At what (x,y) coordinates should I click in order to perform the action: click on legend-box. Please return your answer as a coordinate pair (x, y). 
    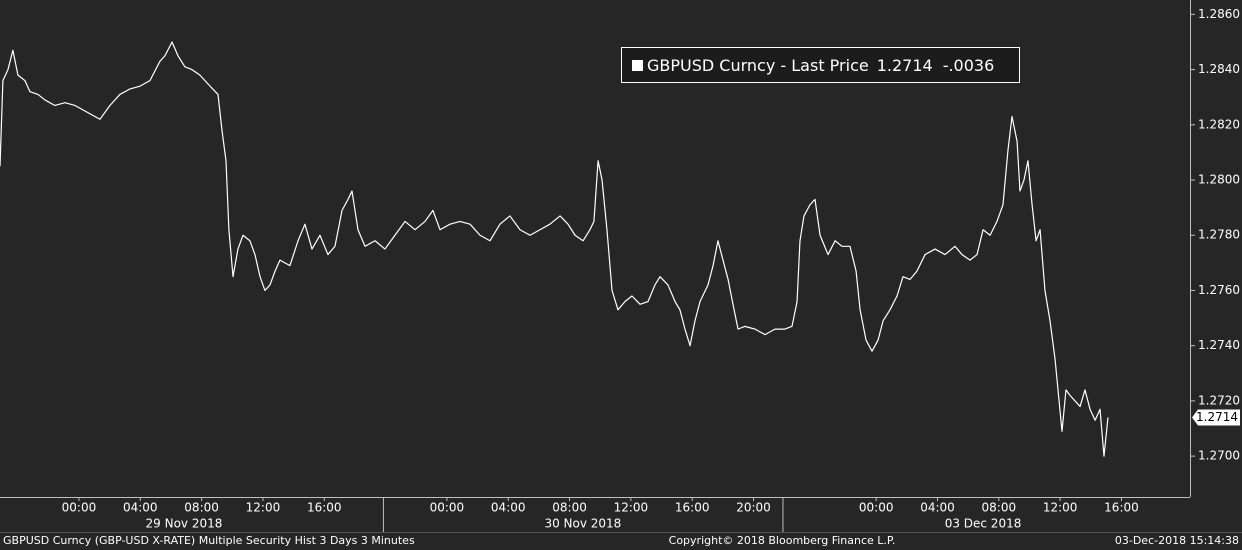
    Looking at the image, I should click on (820, 65).